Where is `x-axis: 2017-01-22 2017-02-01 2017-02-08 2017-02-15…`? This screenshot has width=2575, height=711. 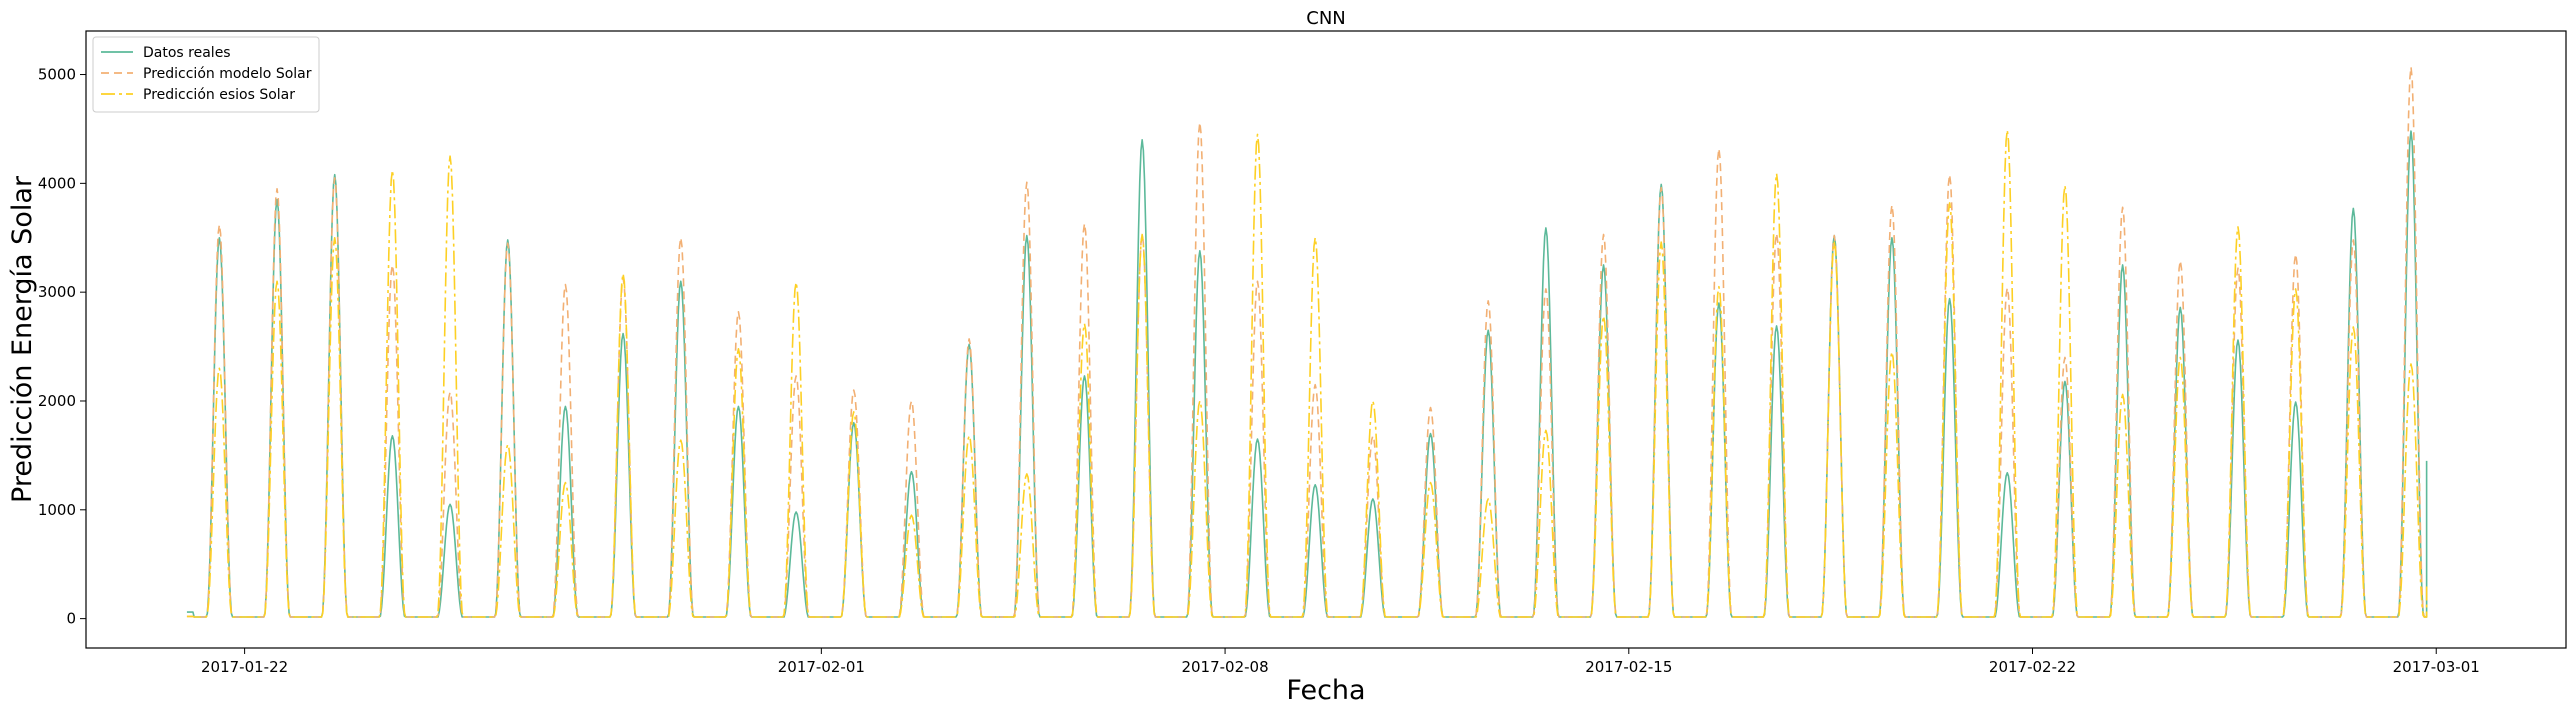
x-axis: 2017-01-22 2017-02-01 2017-02-08 2017-02-15… is located at coordinates (1340, 662).